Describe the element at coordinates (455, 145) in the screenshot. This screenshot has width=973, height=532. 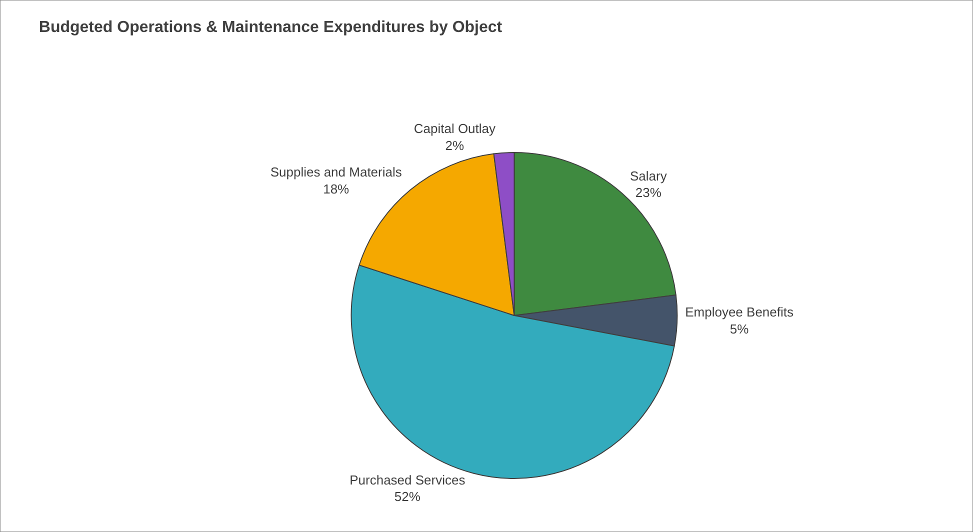
I see `data-label: 2%` at that location.